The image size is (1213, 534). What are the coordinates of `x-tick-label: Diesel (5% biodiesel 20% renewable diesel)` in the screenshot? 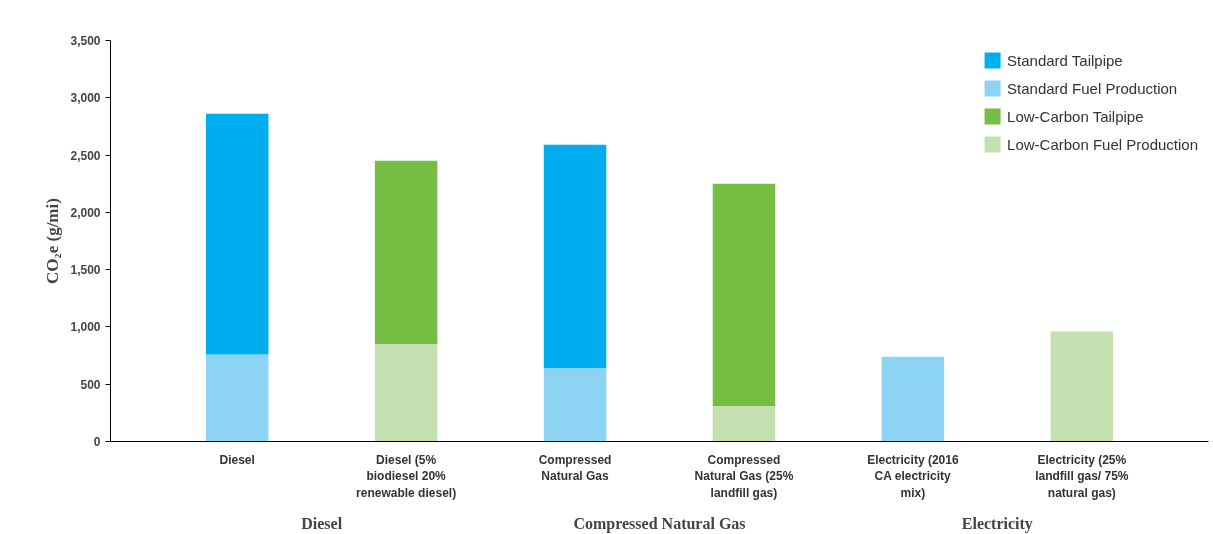 It's located at (406, 476).